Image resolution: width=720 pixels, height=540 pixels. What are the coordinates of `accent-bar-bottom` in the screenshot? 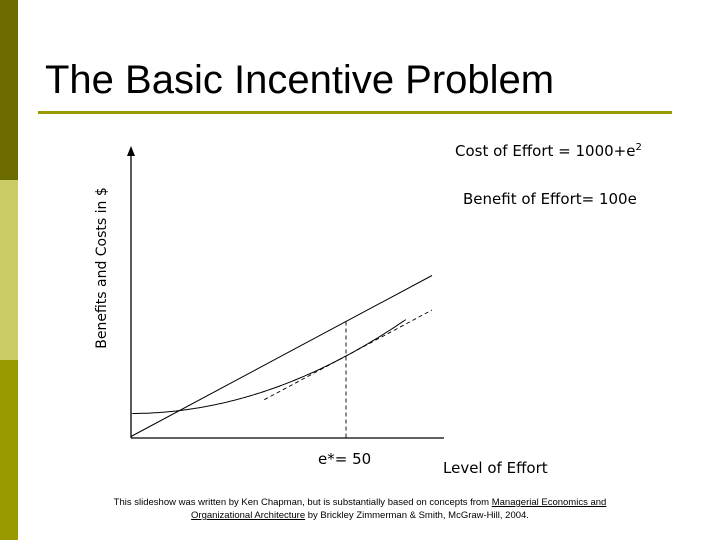 It's located at (9, 450).